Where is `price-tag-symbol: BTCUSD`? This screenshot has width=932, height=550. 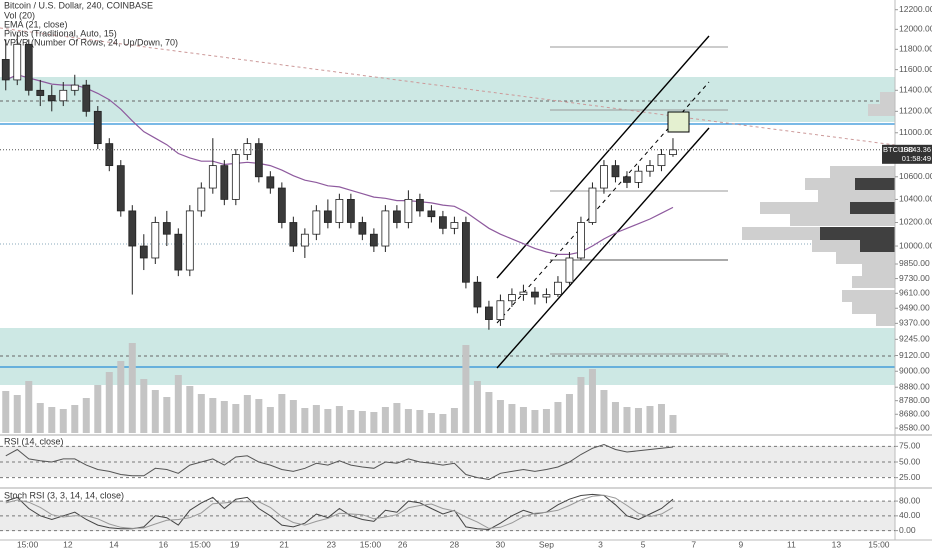
price-tag-symbol: BTCUSD is located at coordinates (898, 149).